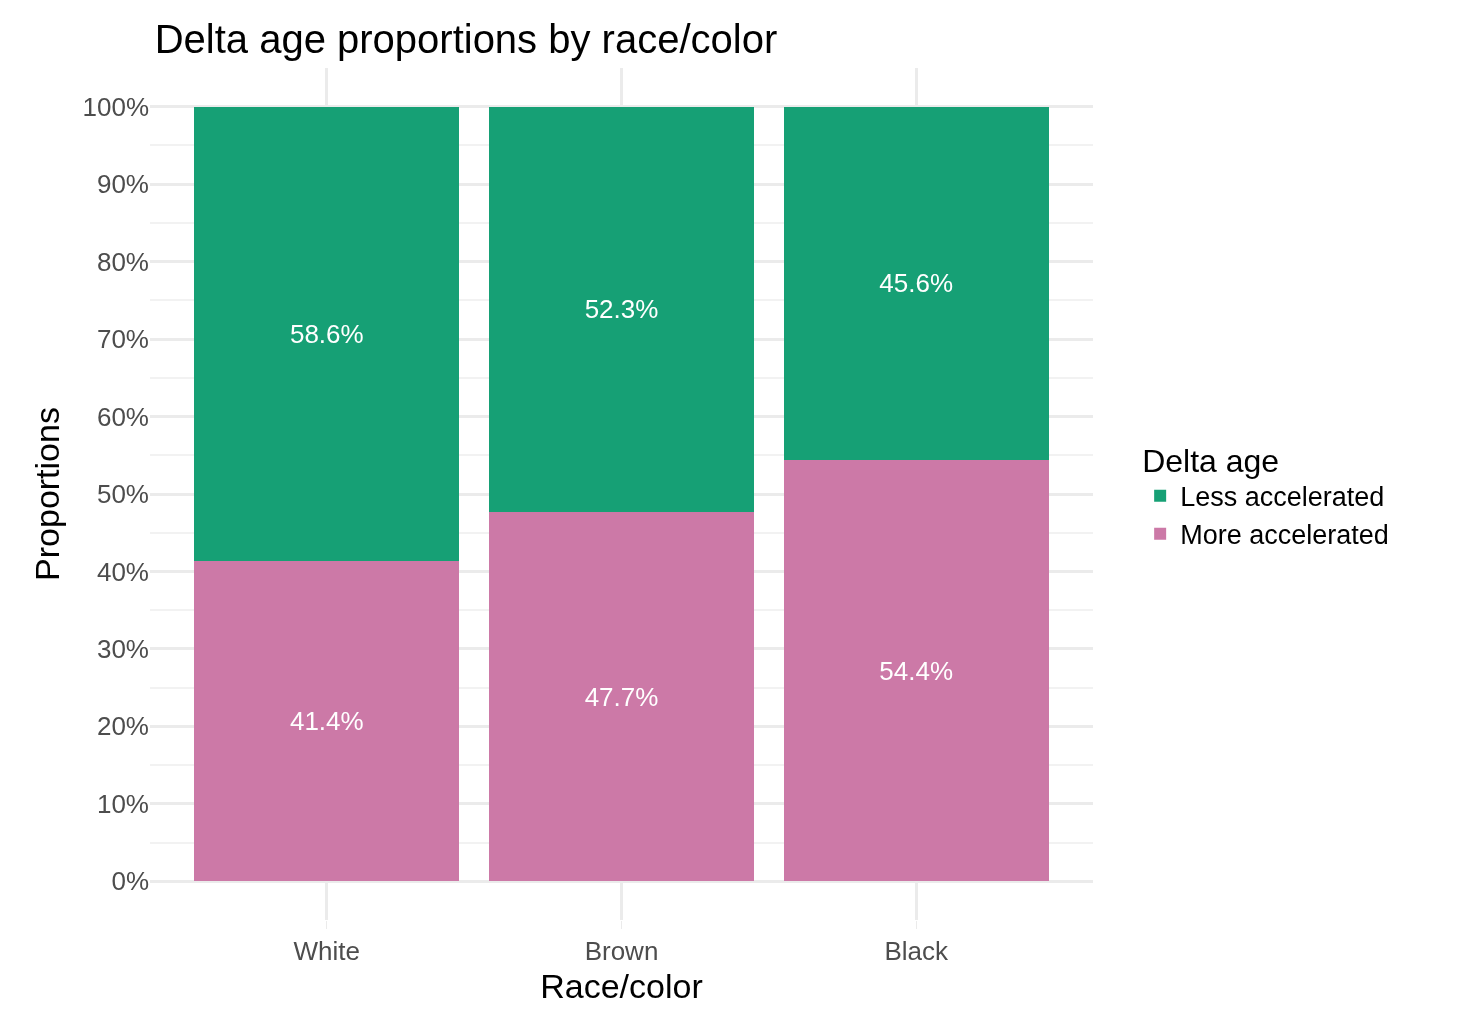 Image resolution: width=1473 pixels, height=1010 pixels. I want to click on data-label: 54.4%, so click(916, 670).